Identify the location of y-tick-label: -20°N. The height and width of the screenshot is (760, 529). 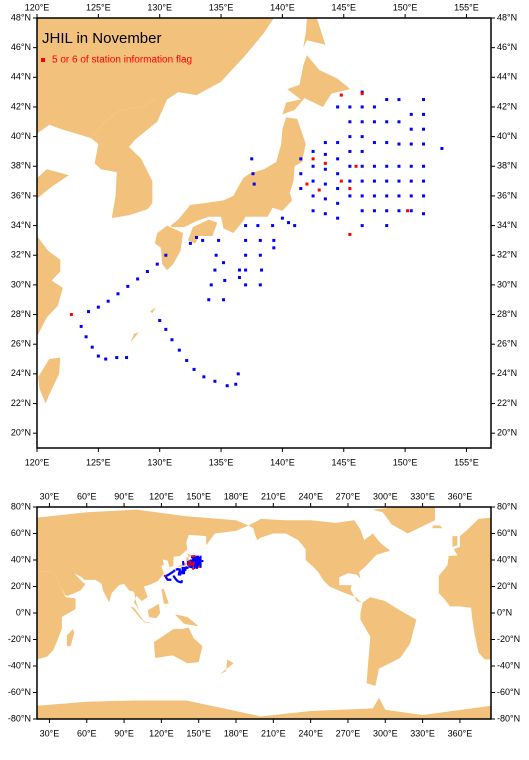
(508, 639).